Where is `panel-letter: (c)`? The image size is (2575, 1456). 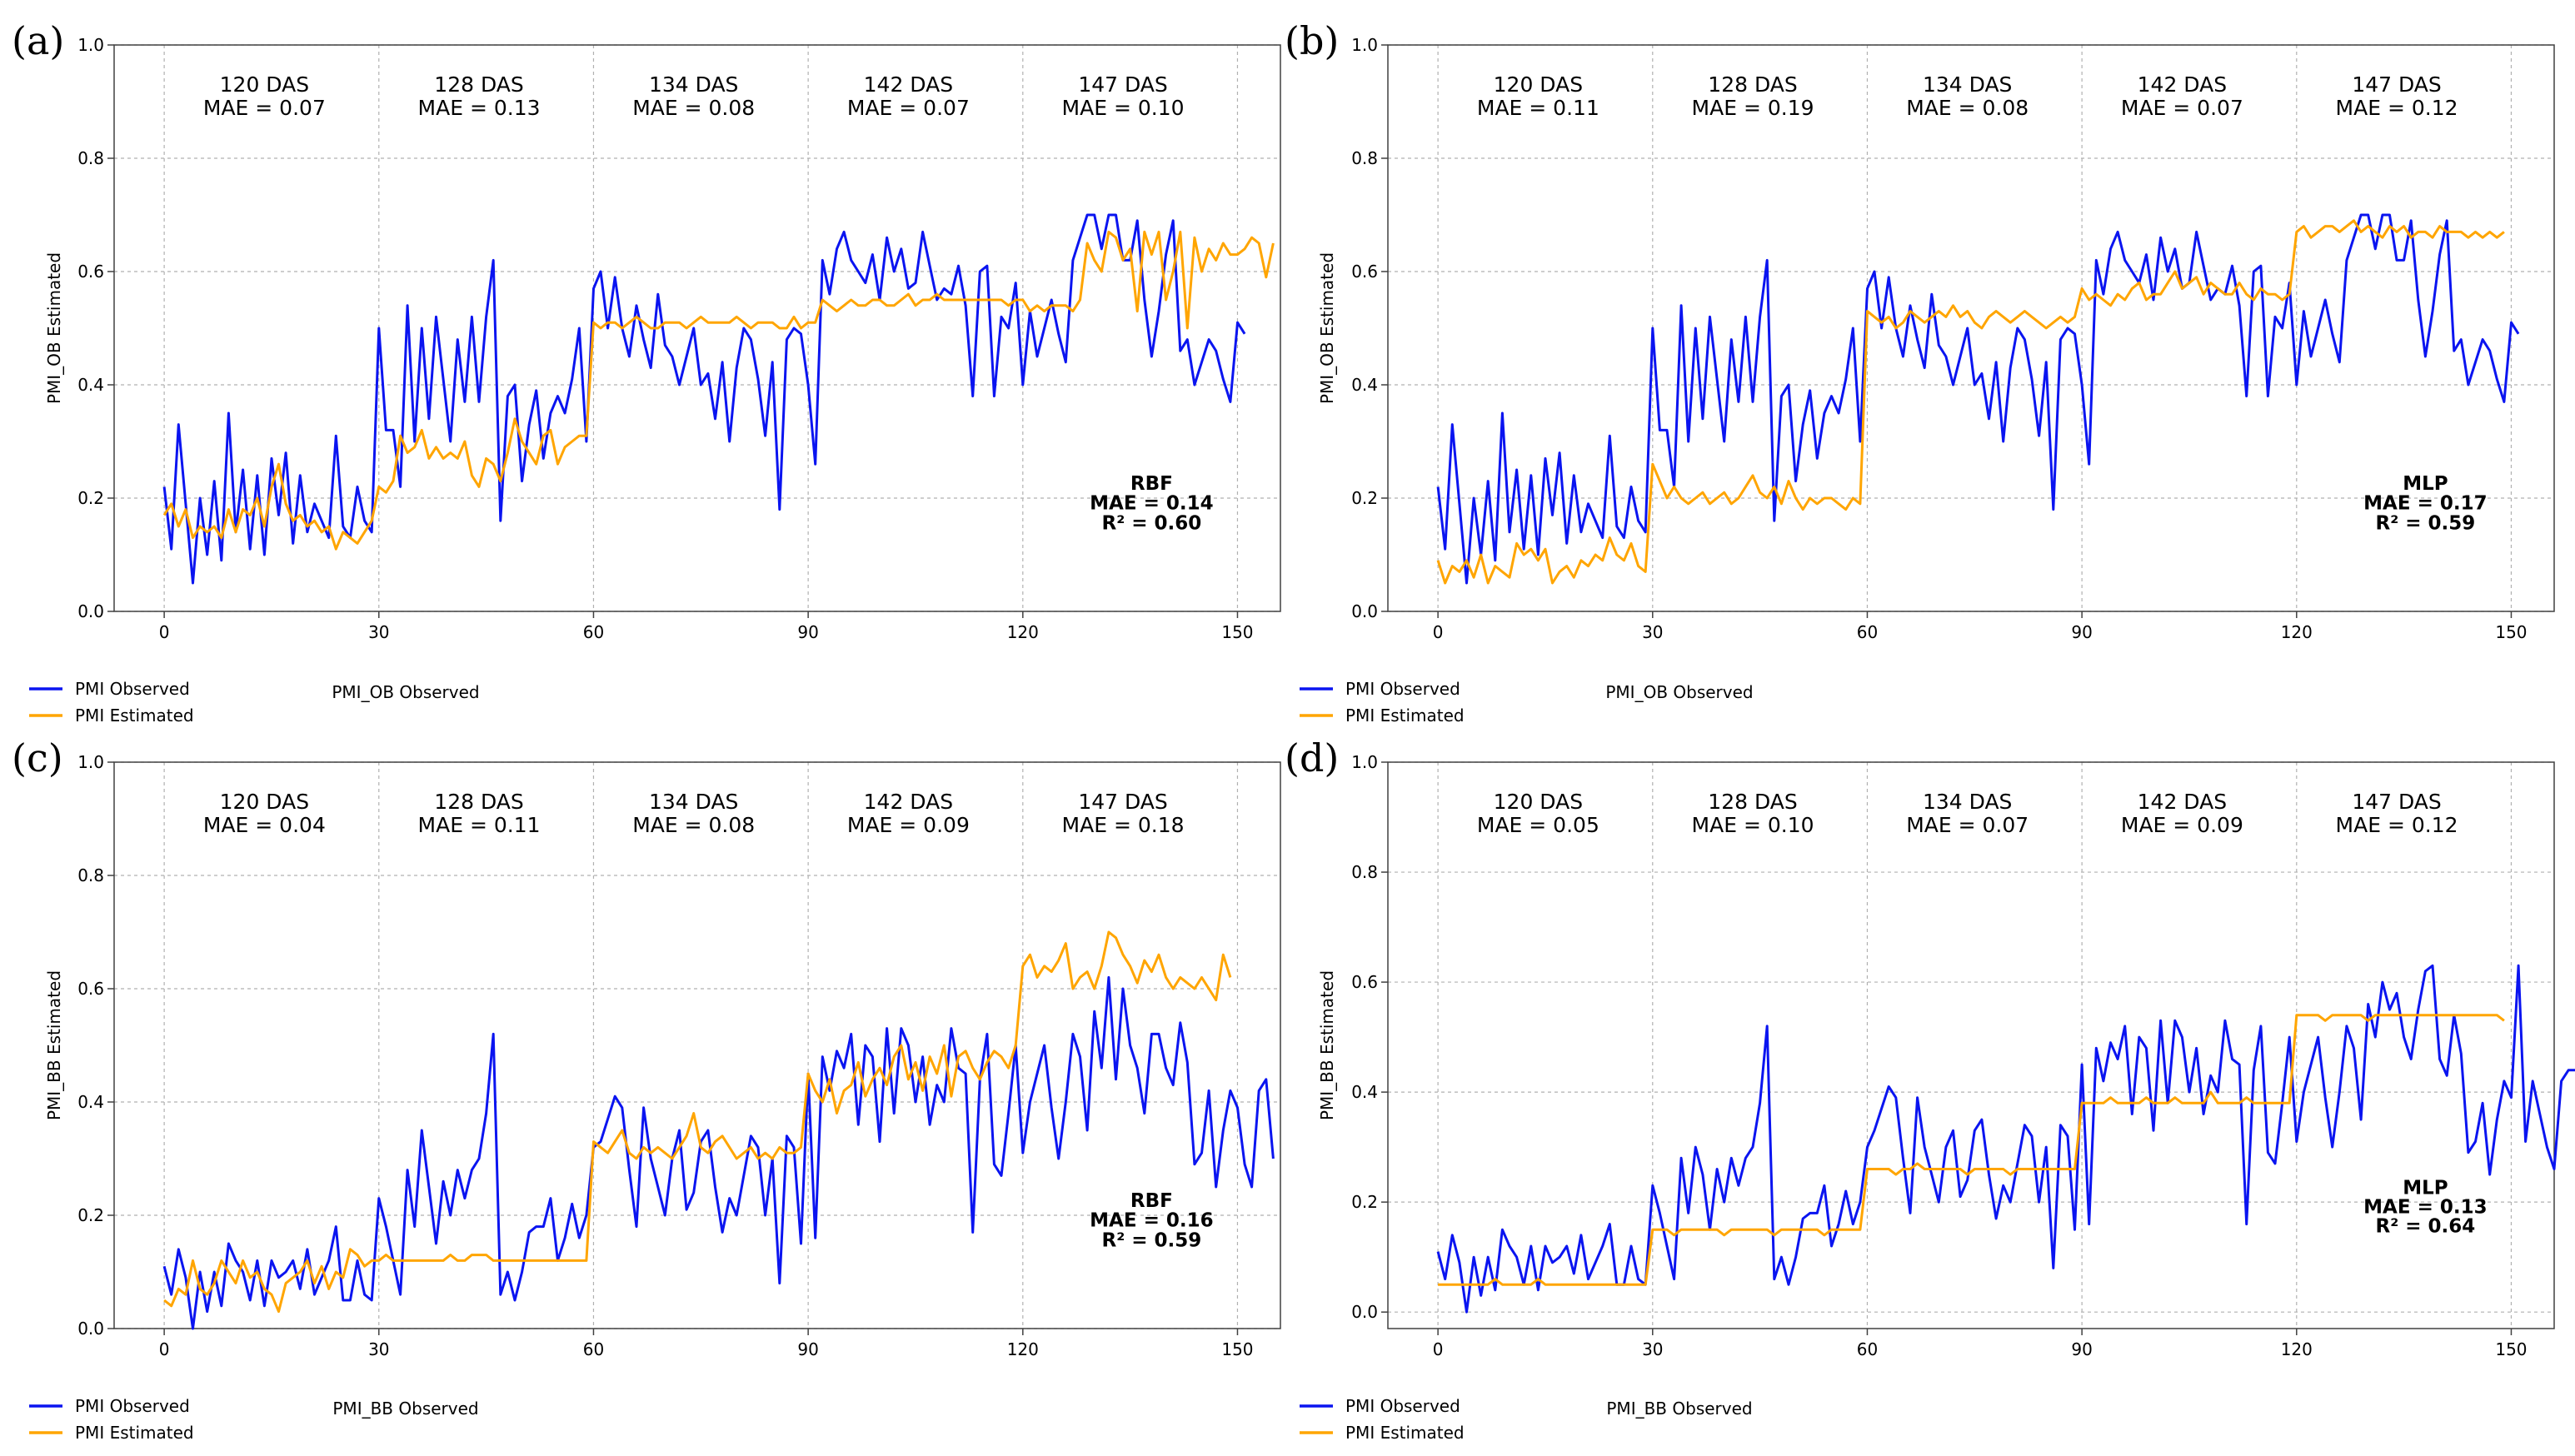 panel-letter: (c) is located at coordinates (37, 757).